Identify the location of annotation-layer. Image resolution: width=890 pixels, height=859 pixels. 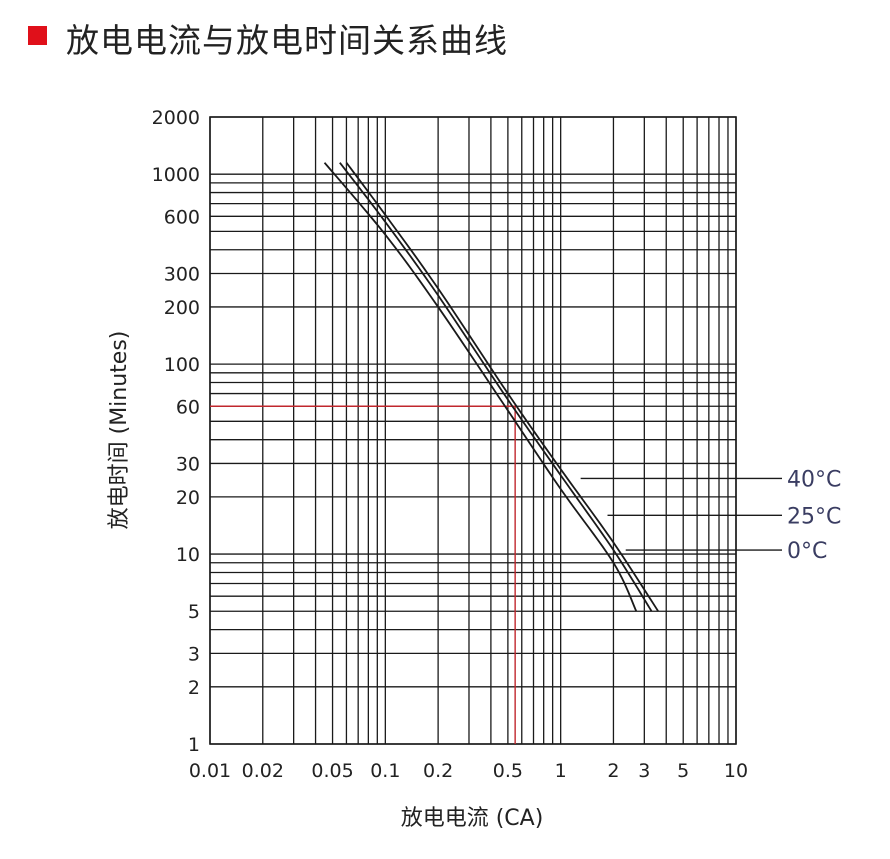
(363, 574).